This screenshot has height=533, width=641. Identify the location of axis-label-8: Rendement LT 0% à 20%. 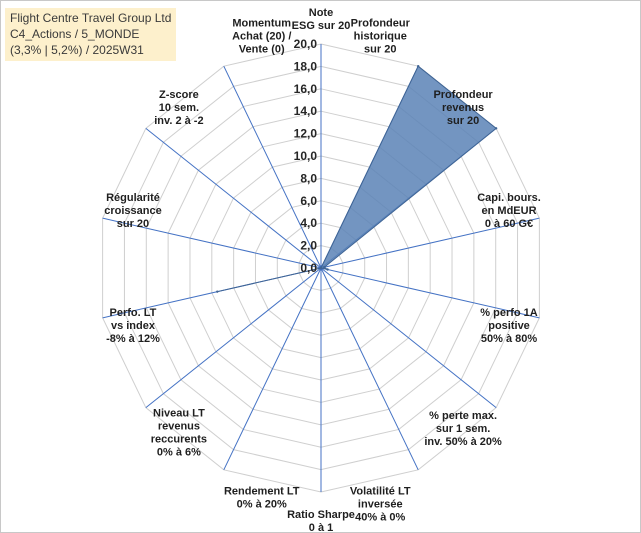
(262, 497).